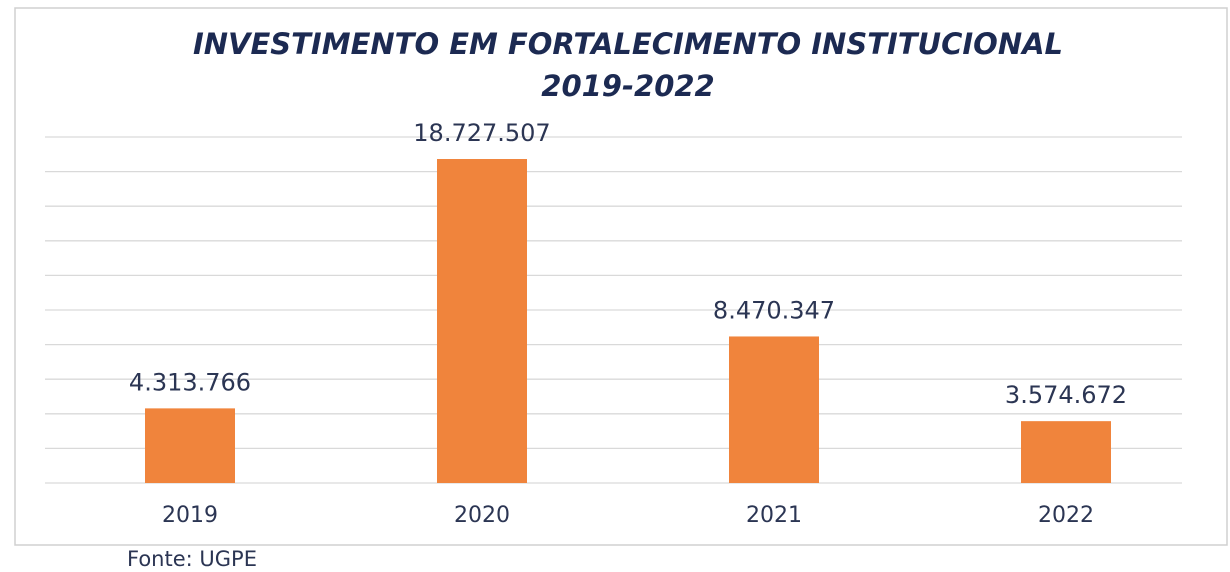  I want to click on x-tick-label: 2022, so click(1066, 515).